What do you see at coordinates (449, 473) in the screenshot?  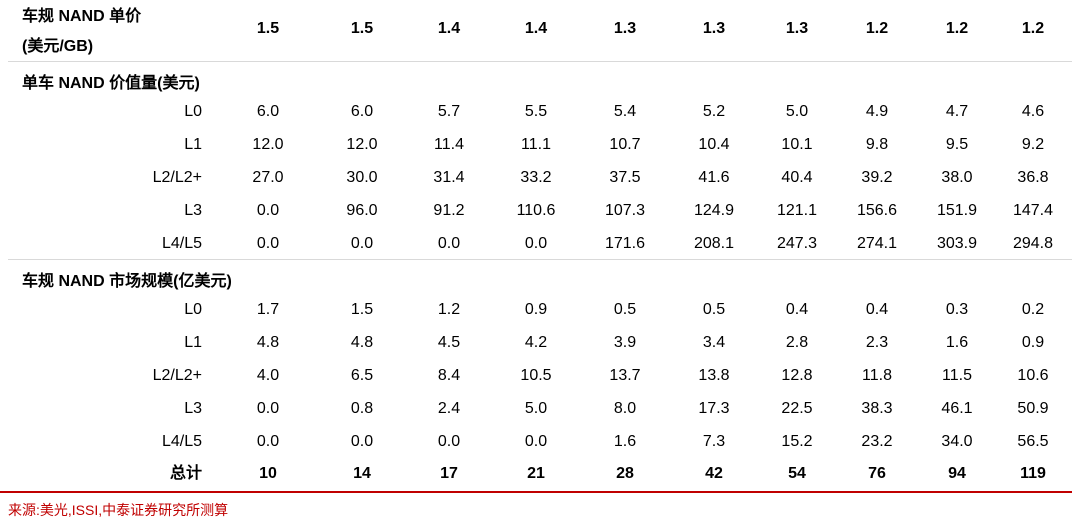 I see `total-cell: 17` at bounding box center [449, 473].